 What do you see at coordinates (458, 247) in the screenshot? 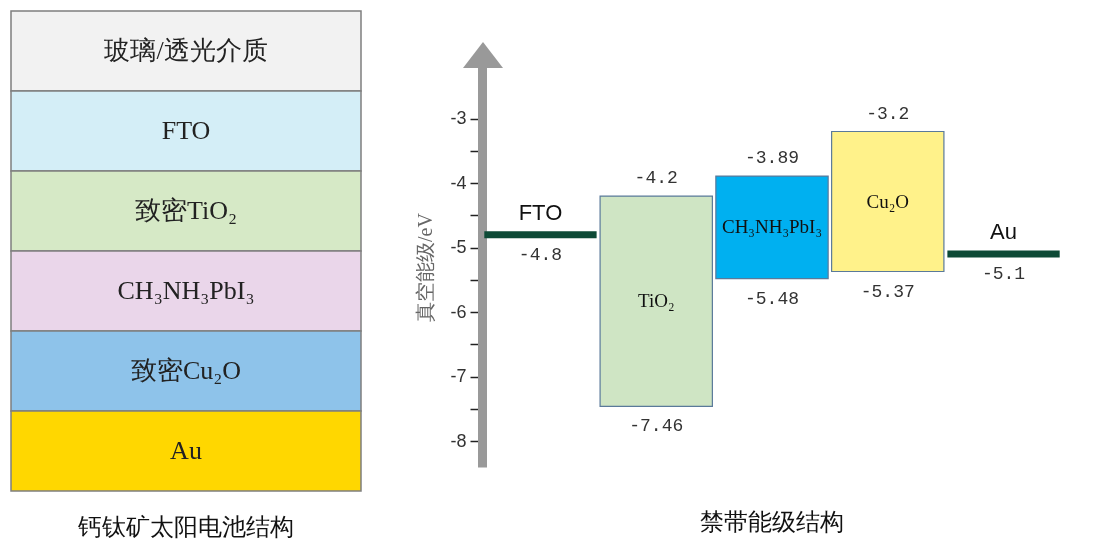
I see `y-tick-label: -5` at bounding box center [458, 247].